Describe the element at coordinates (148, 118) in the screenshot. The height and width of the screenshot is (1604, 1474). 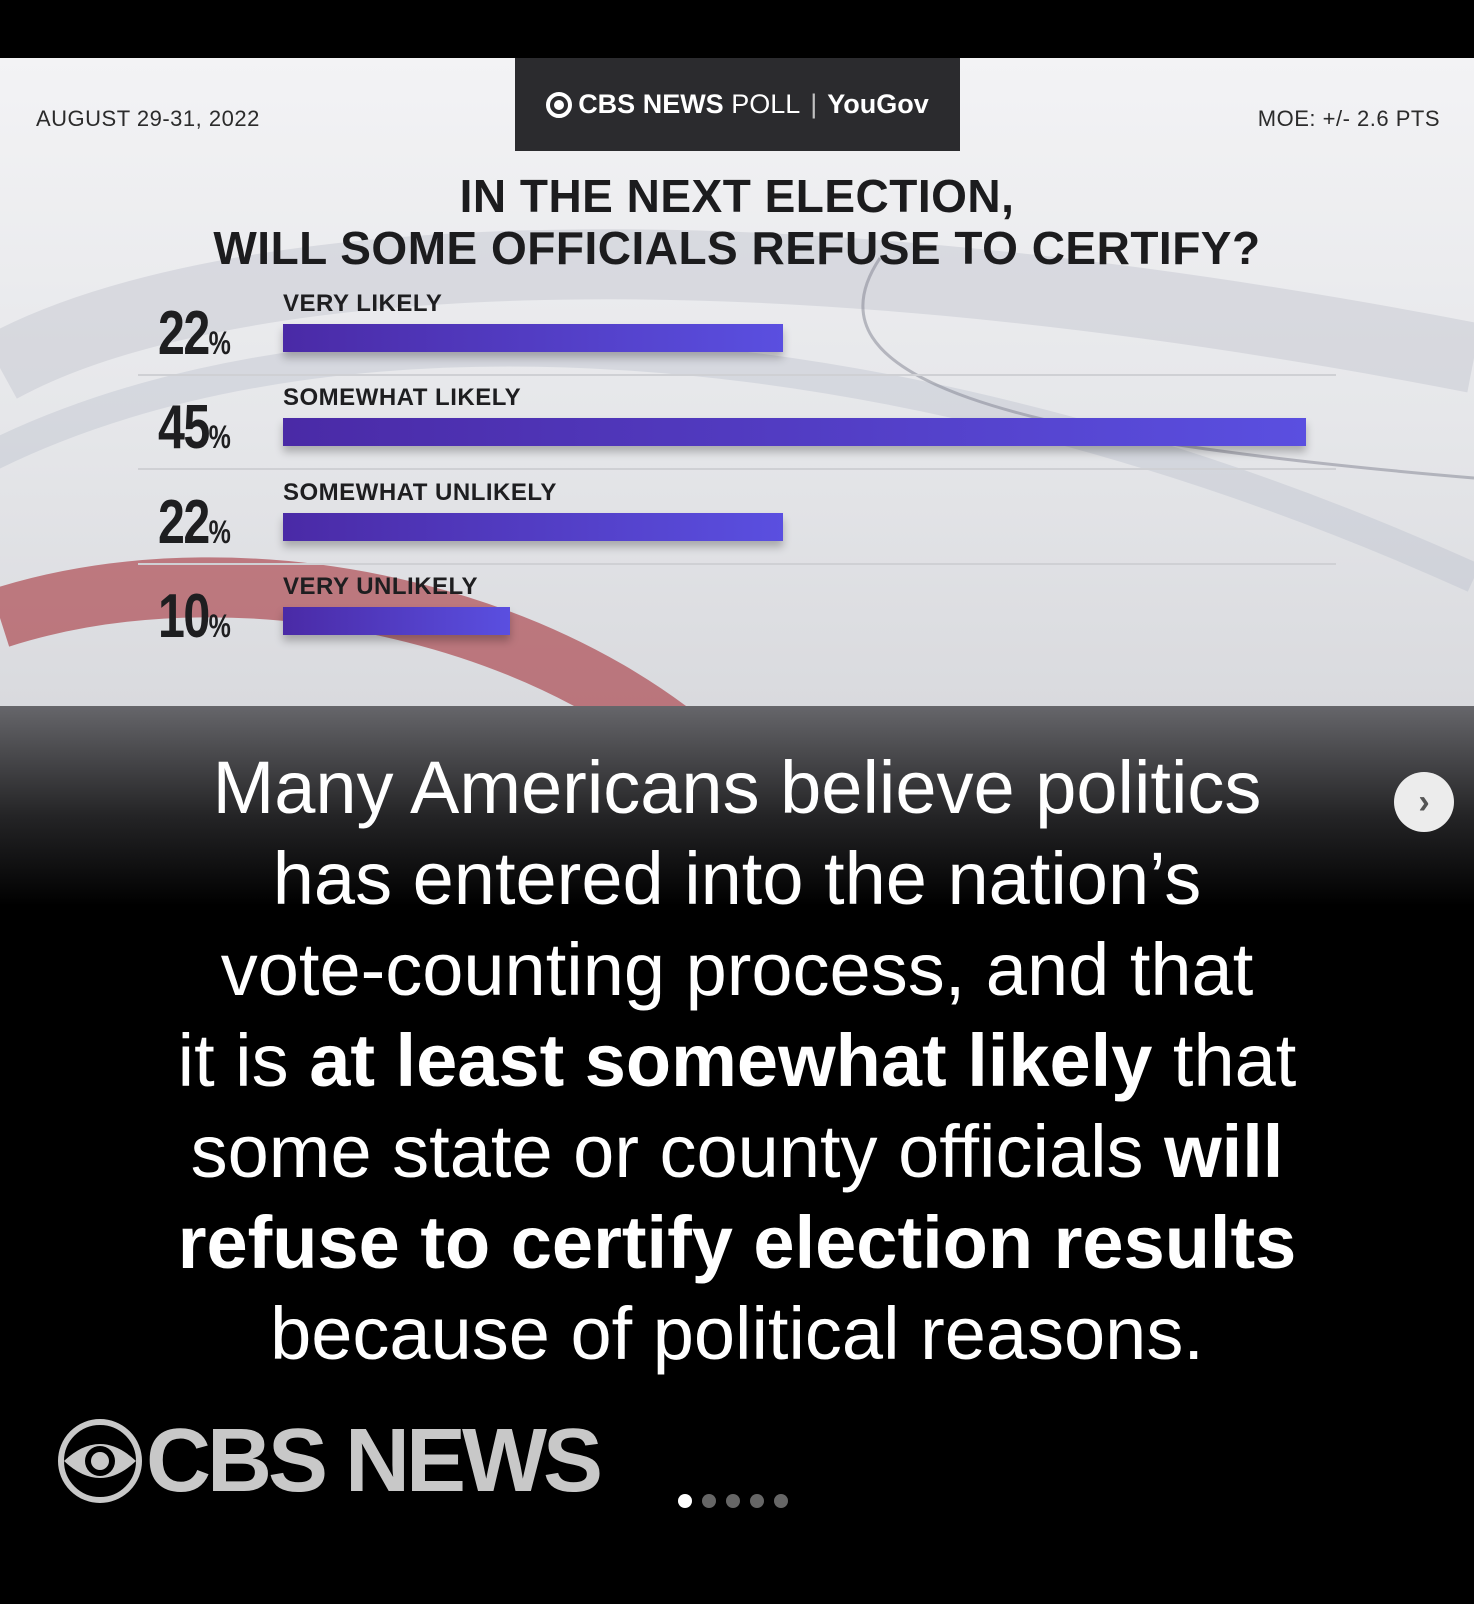
I see `poll-date: AUGUST 29-31, 2022` at that location.